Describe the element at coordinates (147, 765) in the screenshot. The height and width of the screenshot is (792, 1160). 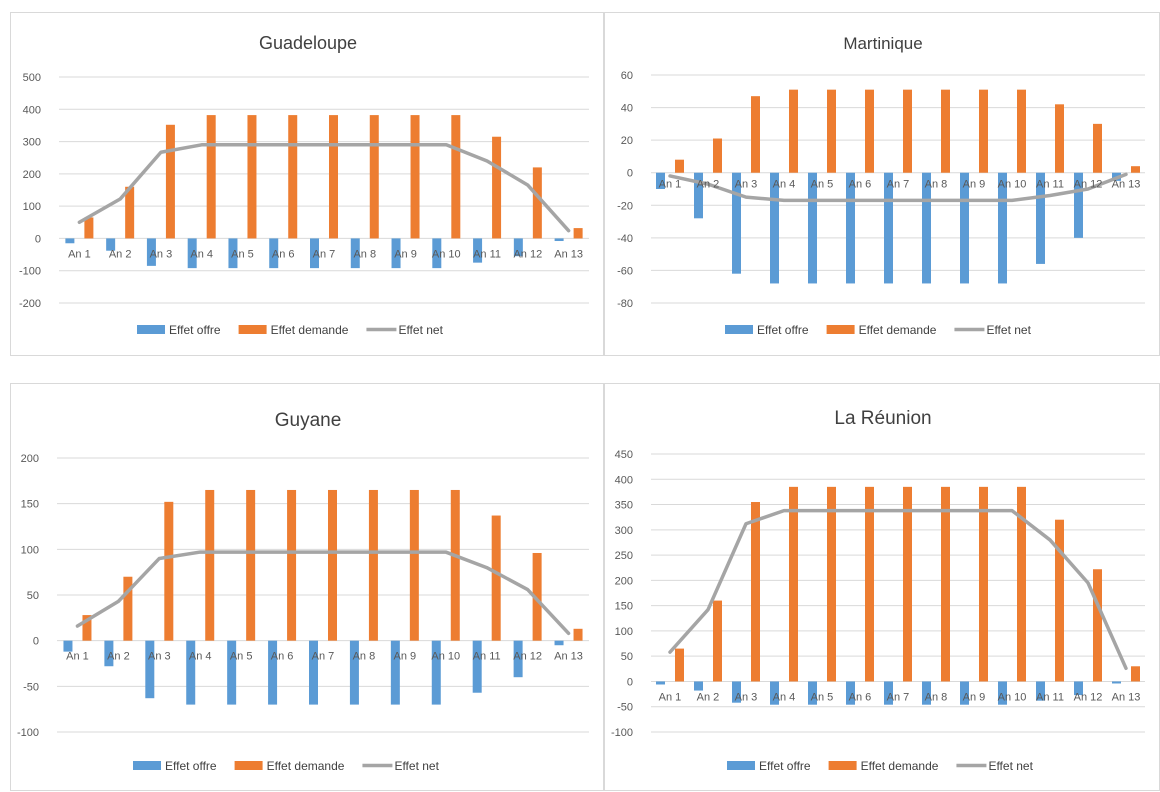
I see `legend-effet-offre-swatch` at that location.